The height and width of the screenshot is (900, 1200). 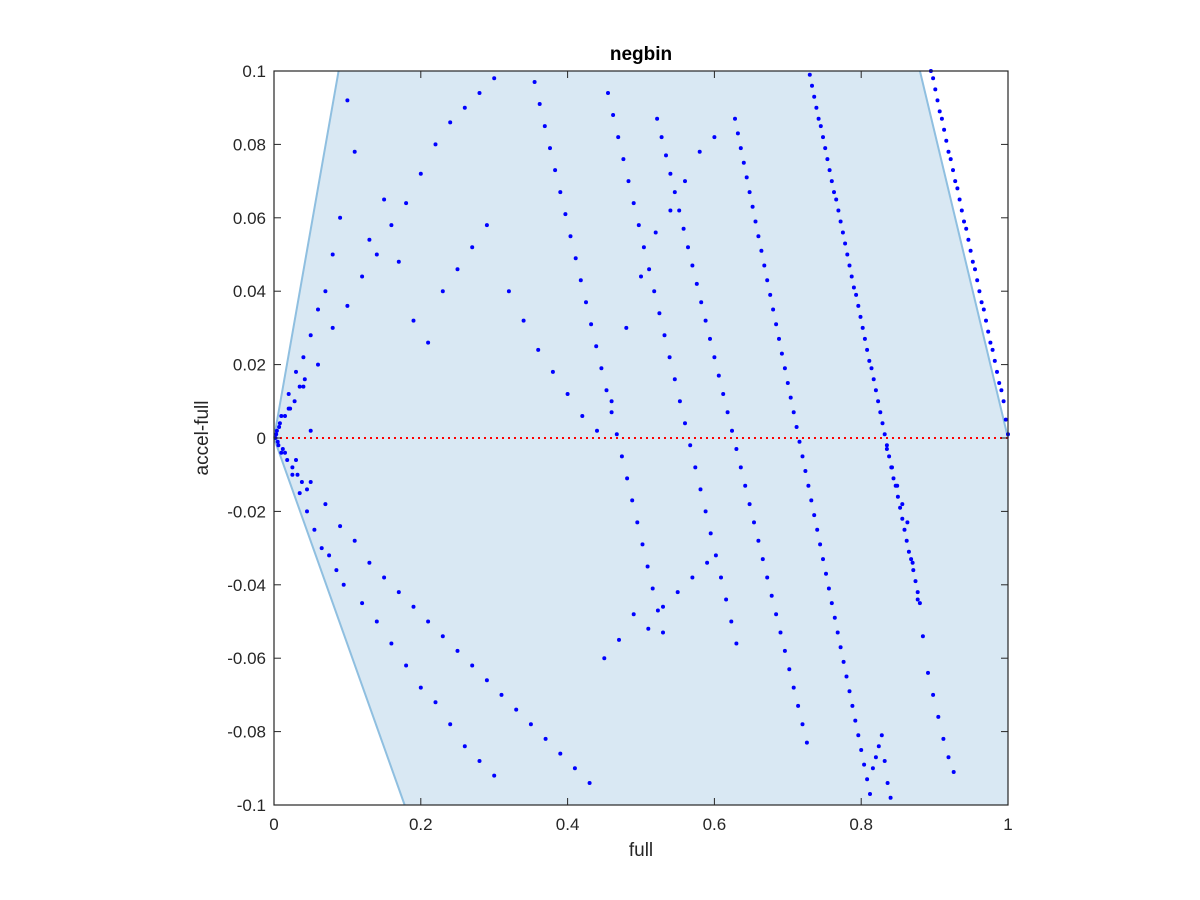 I want to click on region-lower-edge, so click(x=339, y=621).